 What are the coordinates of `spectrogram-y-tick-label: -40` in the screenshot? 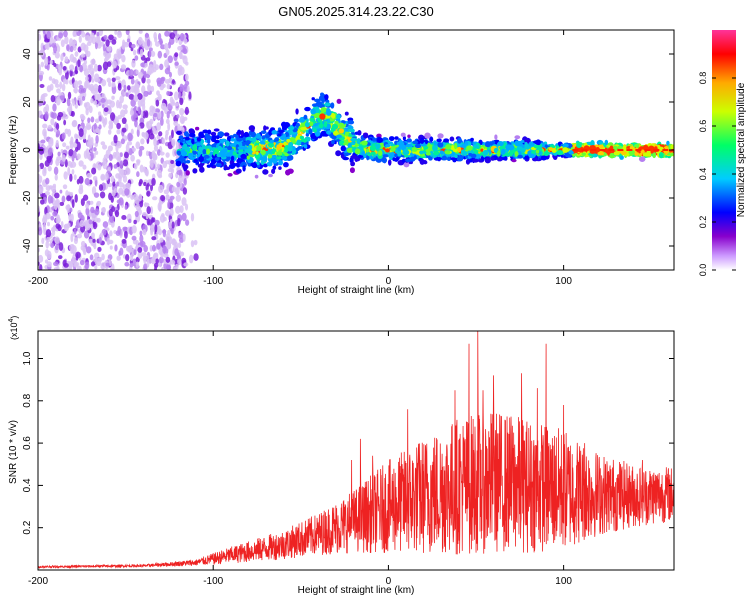 It's located at (27, 245).